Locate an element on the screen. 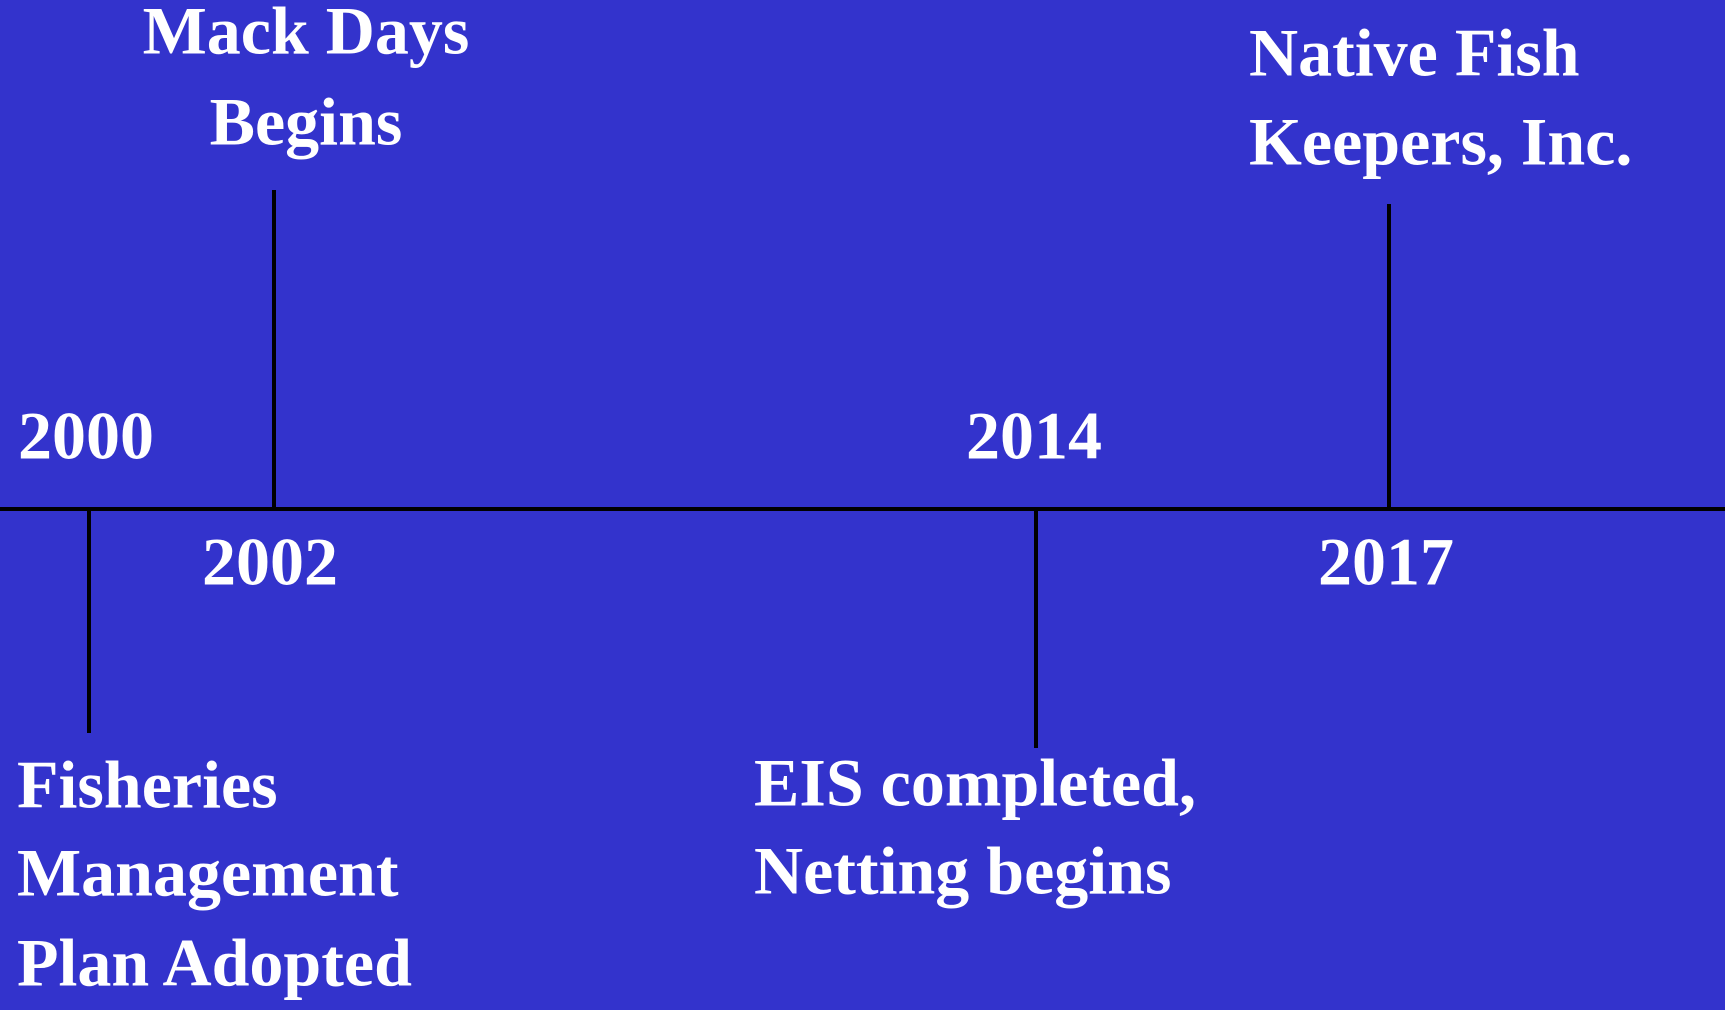 Image resolution: width=1725 pixels, height=1010 pixels. event-year: 2002 is located at coordinates (270, 562).